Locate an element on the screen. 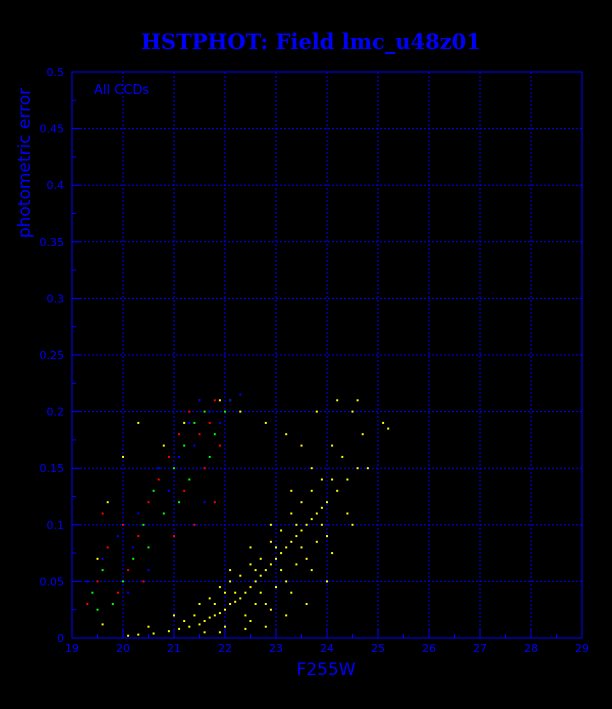 Image resolution: width=612 pixels, height=709 pixels. y-tick-label: 0.45 is located at coordinates (52, 129).